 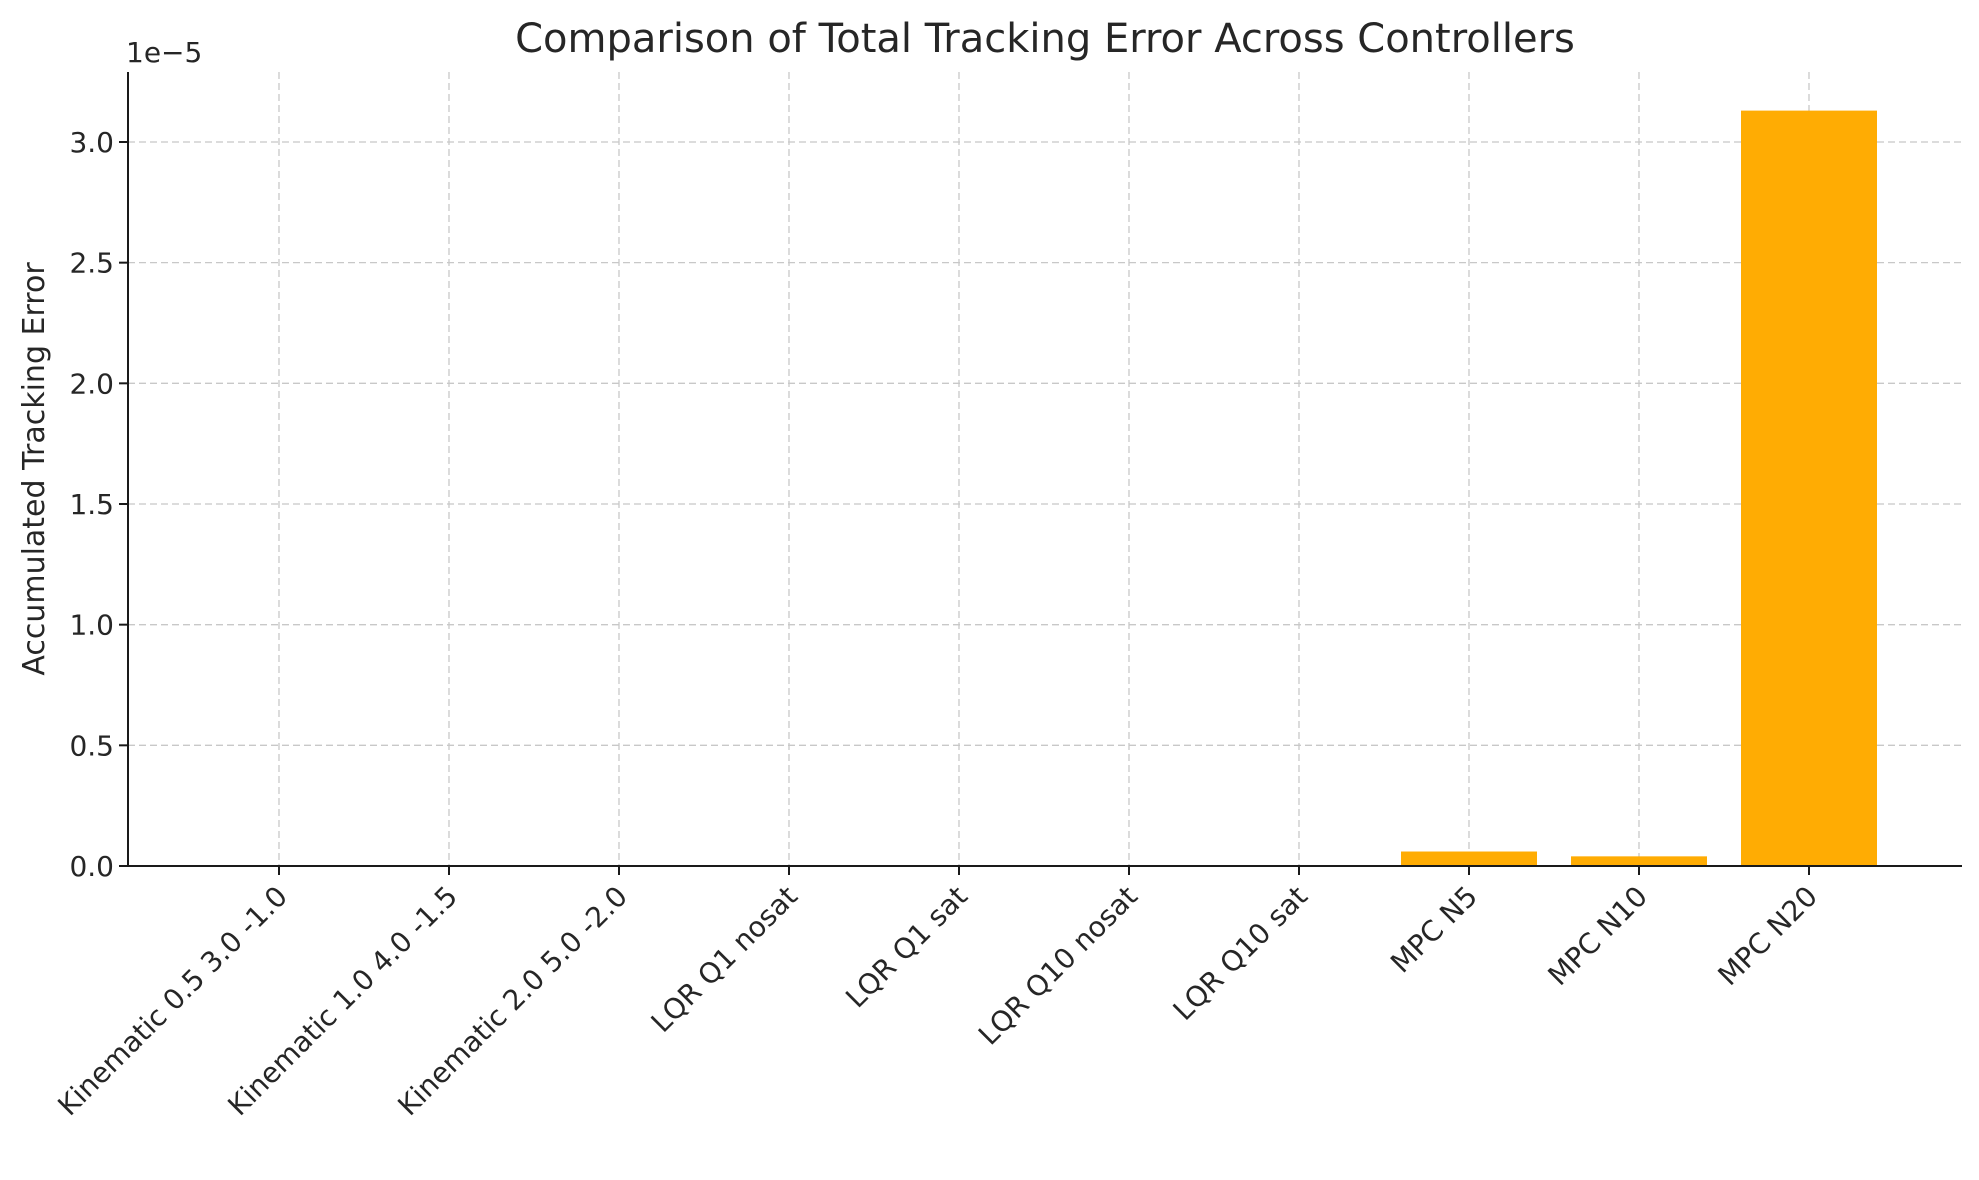 What do you see at coordinates (91, 263) in the screenshot?
I see `y-tick-label: 2.5` at bounding box center [91, 263].